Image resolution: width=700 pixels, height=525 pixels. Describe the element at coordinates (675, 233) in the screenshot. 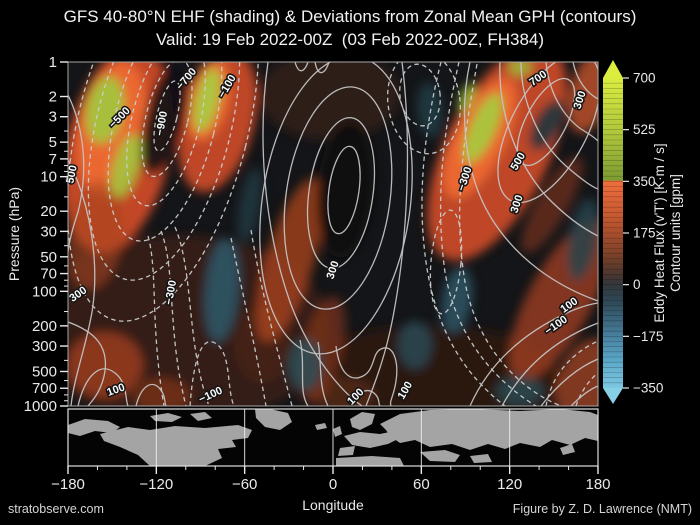

I see `colorbar-title-line2: Contour units [gpm]` at that location.